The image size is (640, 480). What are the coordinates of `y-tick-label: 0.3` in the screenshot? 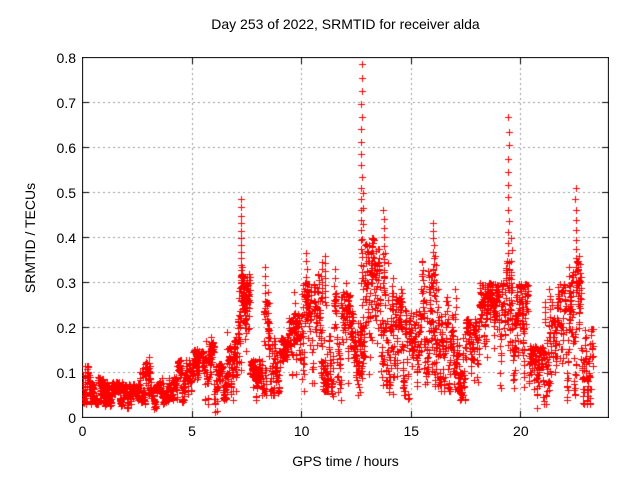 It's located at (66, 282).